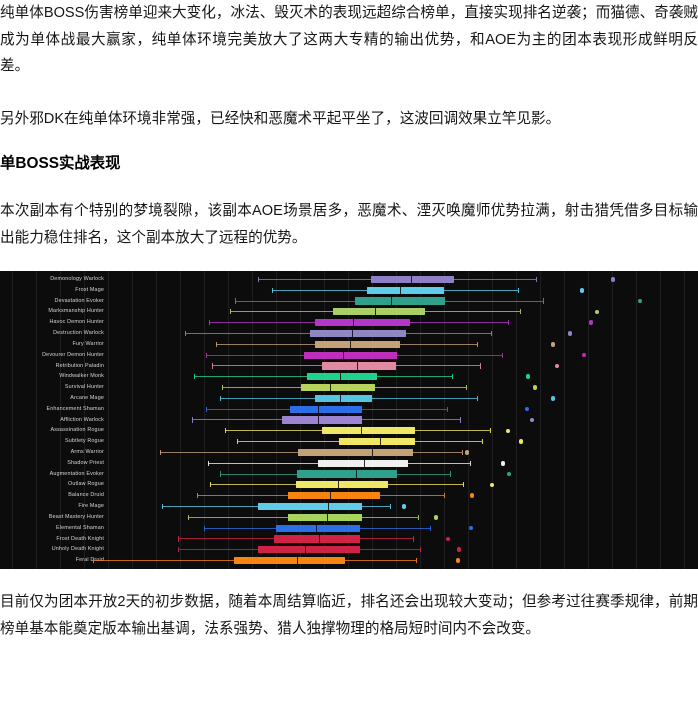 The image size is (698, 704). I want to click on boxplot-row: Frost Death Knight, so click(349, 539).